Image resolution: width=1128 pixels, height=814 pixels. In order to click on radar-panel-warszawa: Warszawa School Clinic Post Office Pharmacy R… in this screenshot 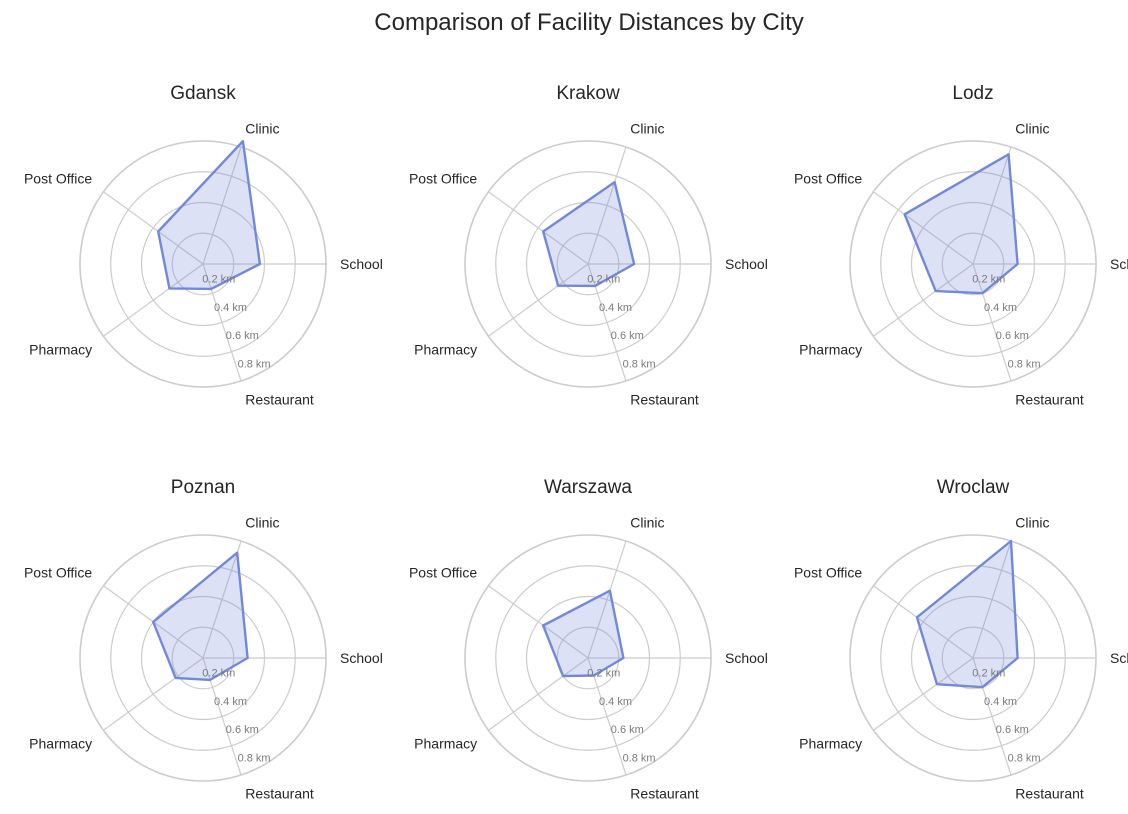, I will do `click(588, 639)`.